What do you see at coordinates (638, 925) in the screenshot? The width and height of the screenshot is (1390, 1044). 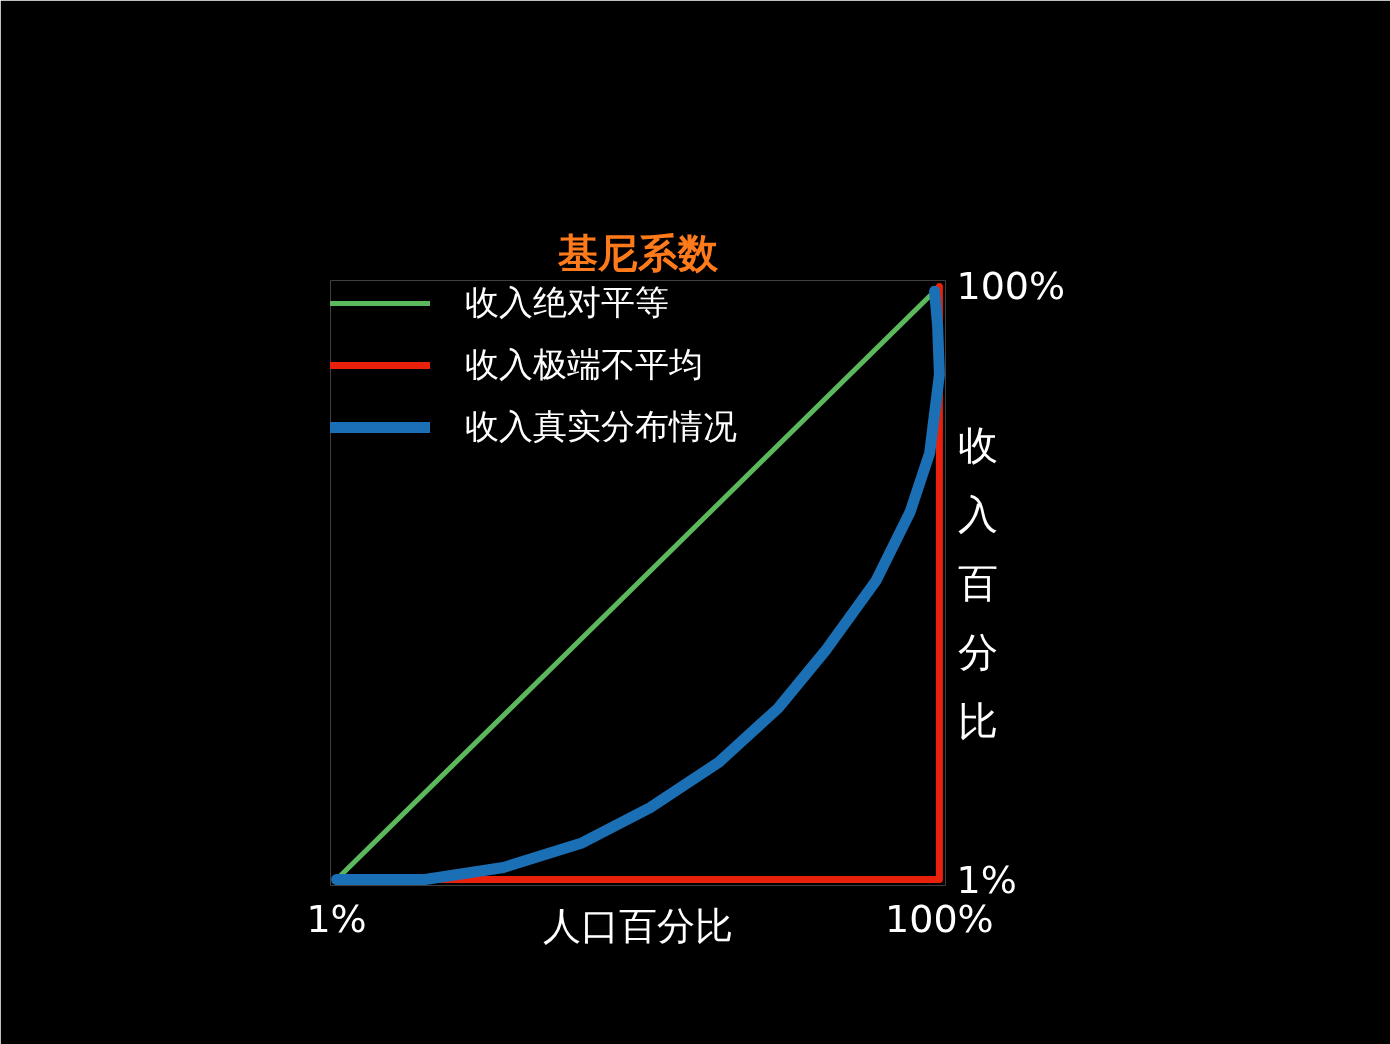 I see `x-axis-title: 人口百分比` at bounding box center [638, 925].